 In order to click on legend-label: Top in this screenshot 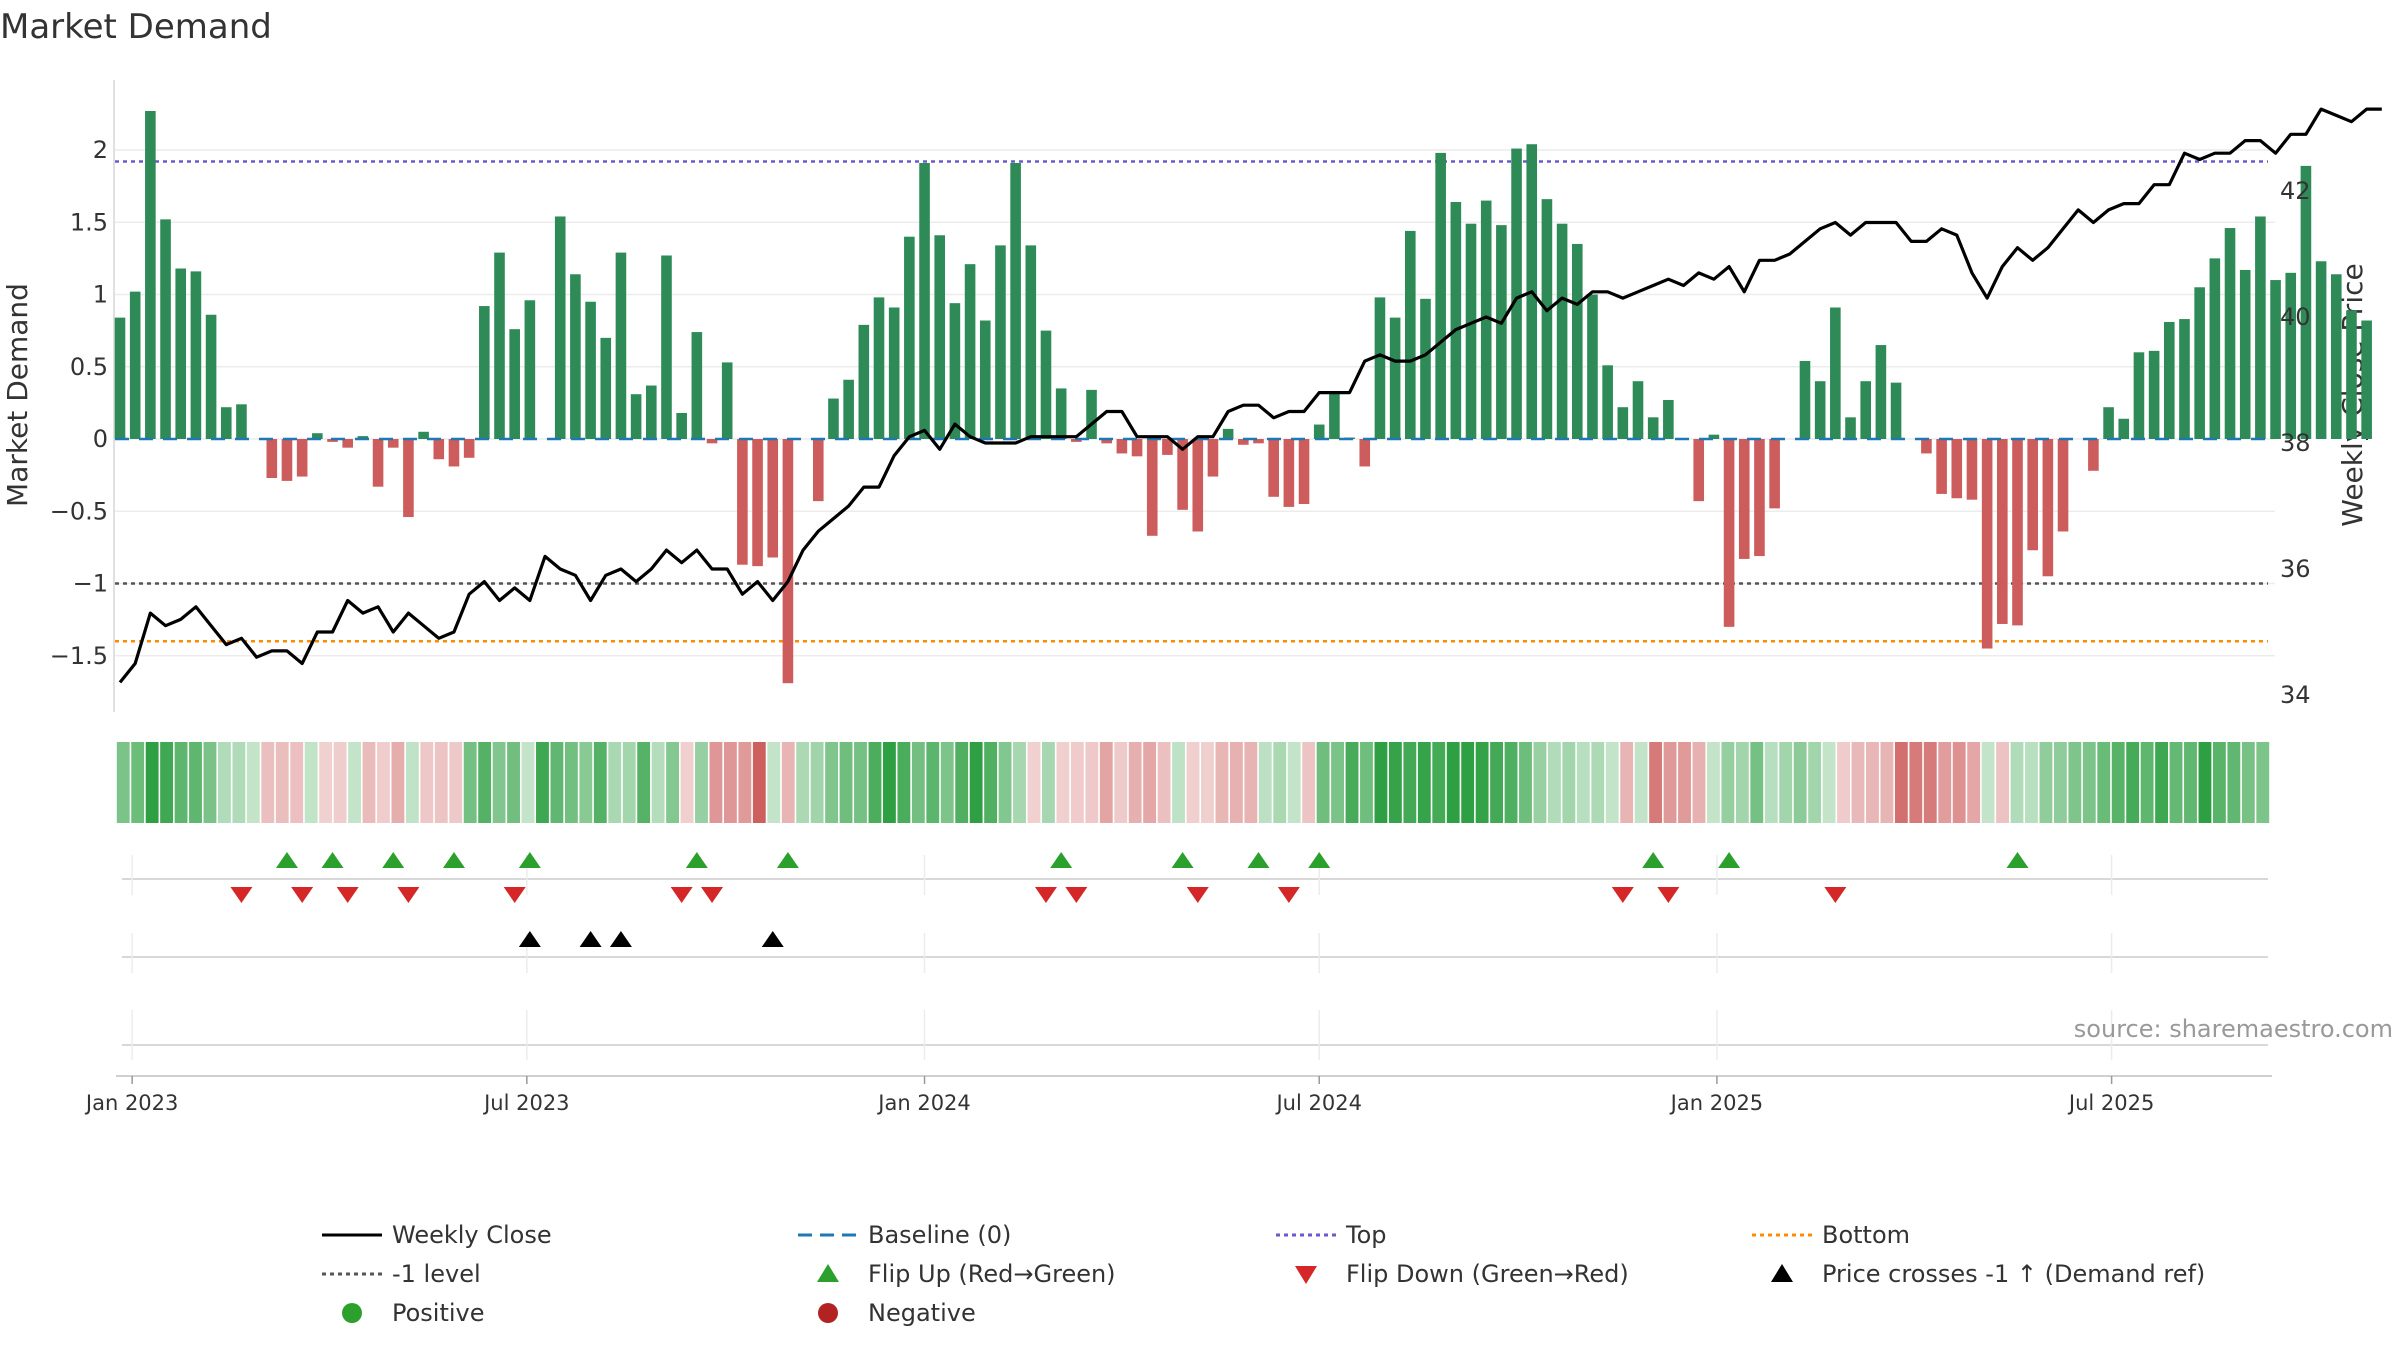, I will do `click(1366, 1235)`.